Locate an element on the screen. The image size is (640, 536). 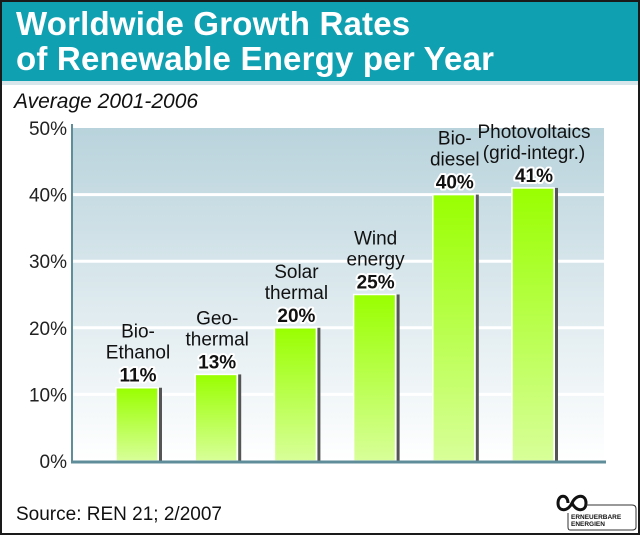
value-label: 25% is located at coordinates (376, 283).